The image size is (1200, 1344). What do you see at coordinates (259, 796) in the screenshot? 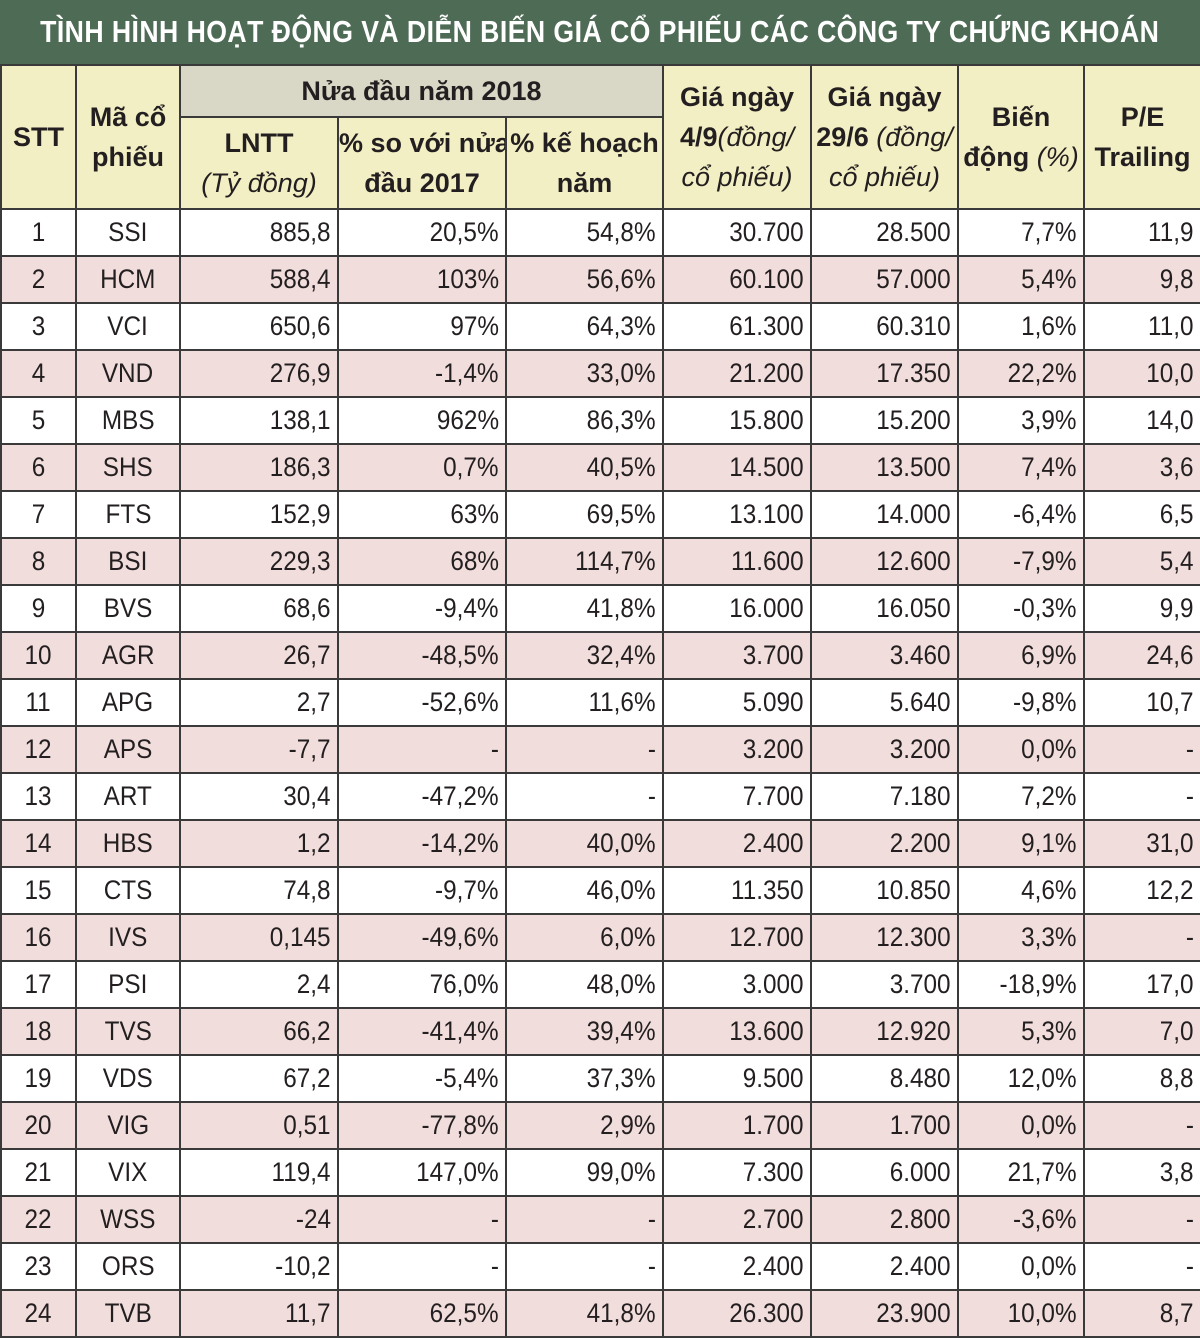
I see `cell-lntt: 30,4` at bounding box center [259, 796].